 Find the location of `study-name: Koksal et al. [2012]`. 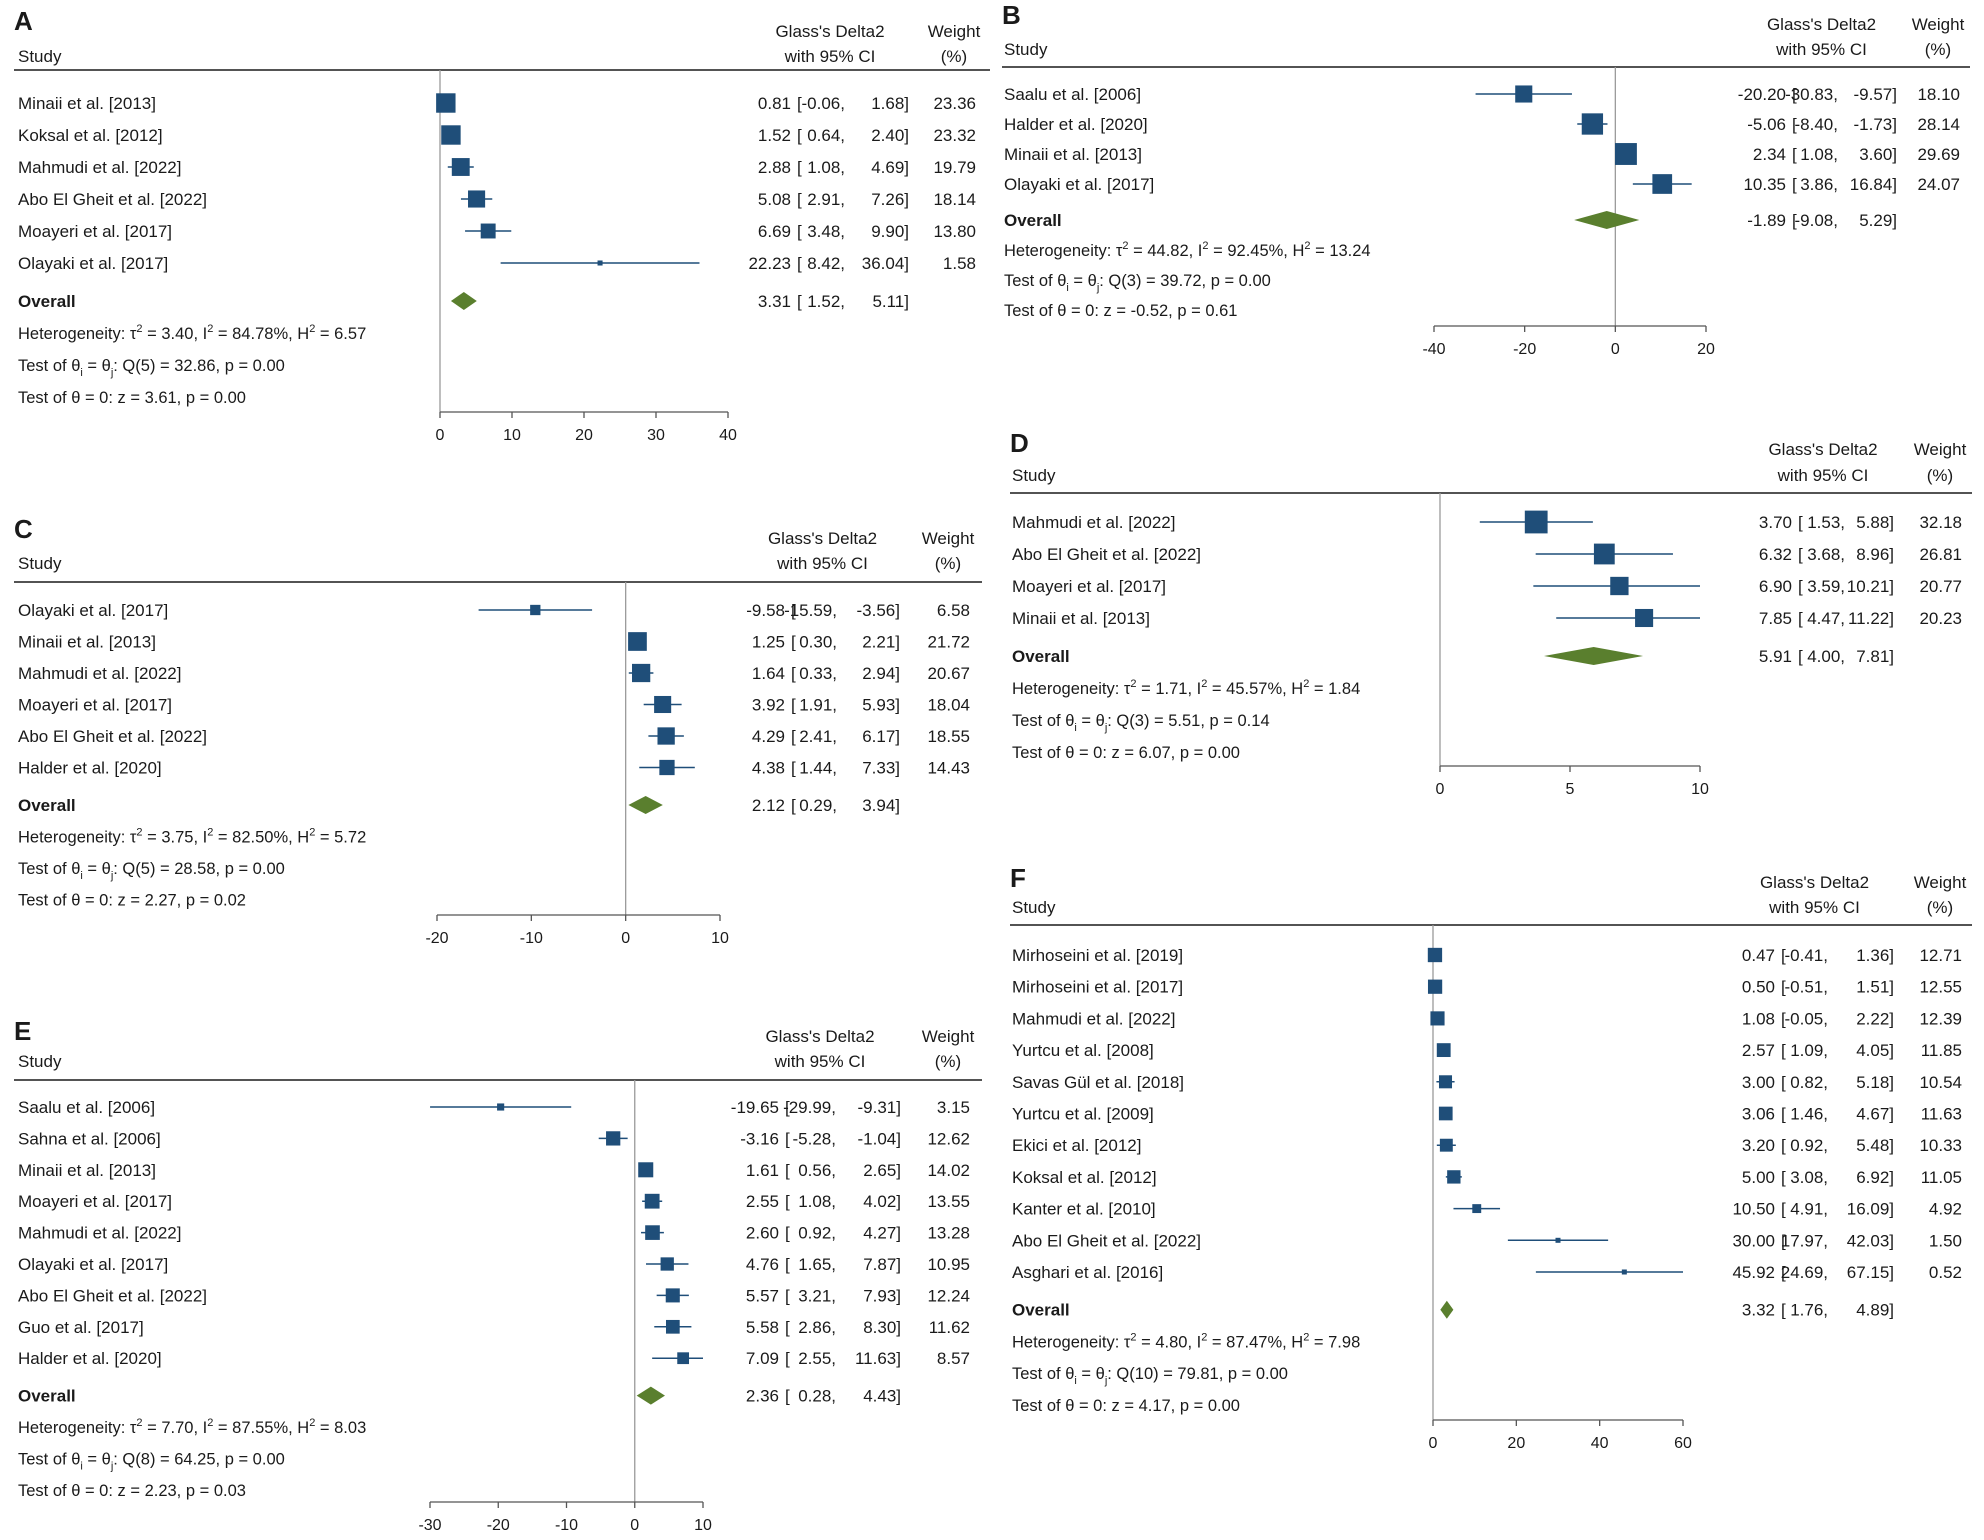

study-name: Koksal et al. [2012] is located at coordinates (1084, 1177).